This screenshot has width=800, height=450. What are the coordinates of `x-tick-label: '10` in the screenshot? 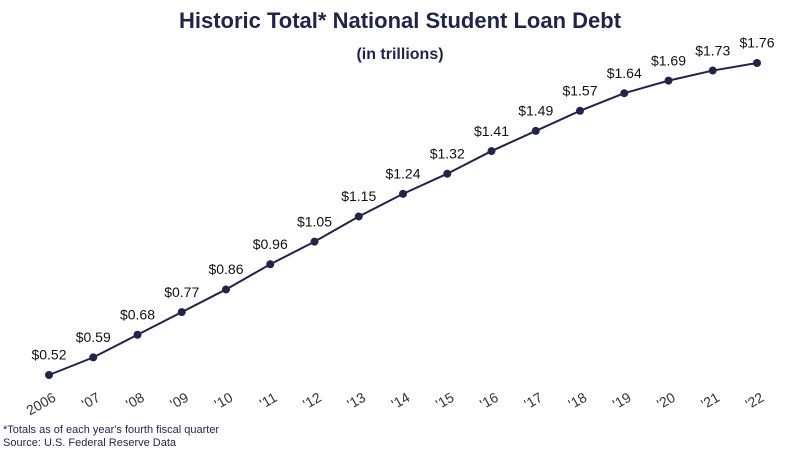 It's located at (224, 400).